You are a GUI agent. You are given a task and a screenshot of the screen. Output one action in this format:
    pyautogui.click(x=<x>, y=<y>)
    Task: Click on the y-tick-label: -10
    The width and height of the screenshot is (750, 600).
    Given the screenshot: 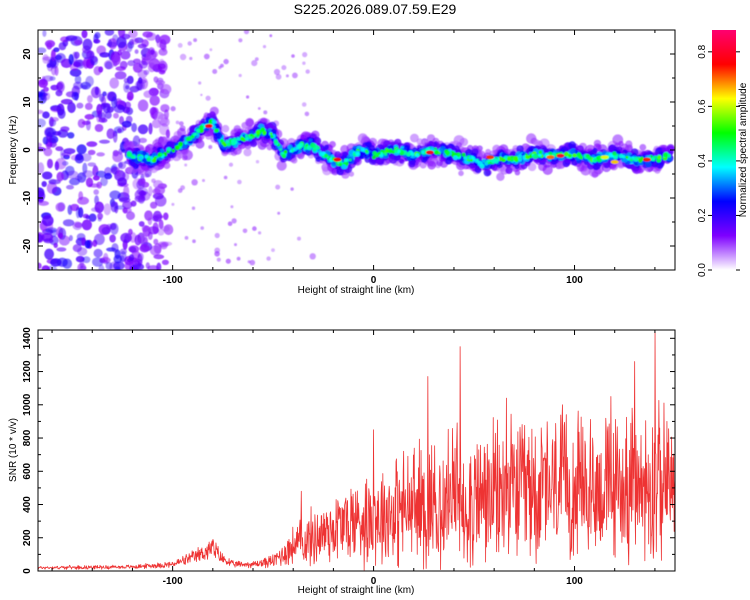 What is the action you would take?
    pyautogui.click(x=27, y=197)
    